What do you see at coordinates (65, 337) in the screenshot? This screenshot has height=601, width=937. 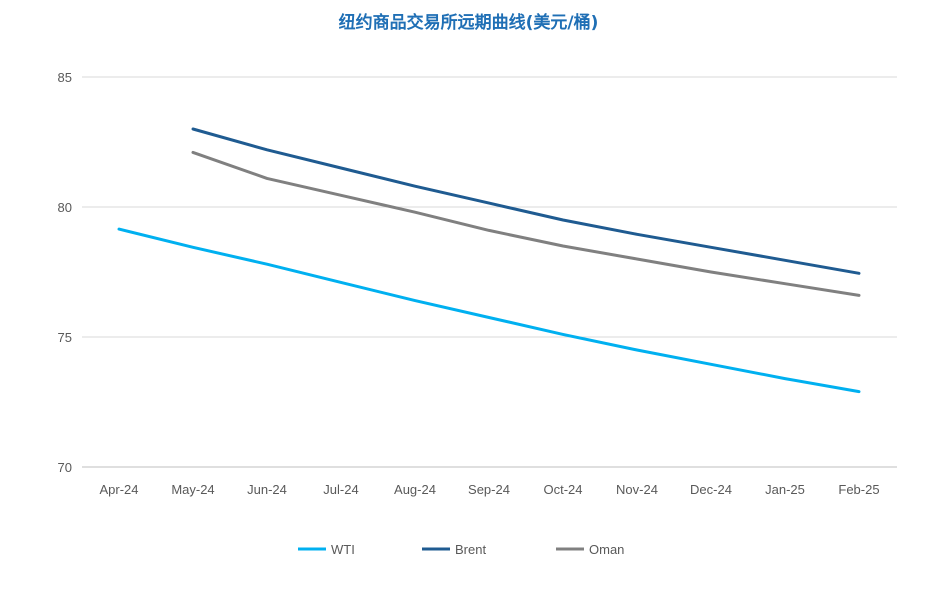 I see `y-tick-label: 75` at bounding box center [65, 337].